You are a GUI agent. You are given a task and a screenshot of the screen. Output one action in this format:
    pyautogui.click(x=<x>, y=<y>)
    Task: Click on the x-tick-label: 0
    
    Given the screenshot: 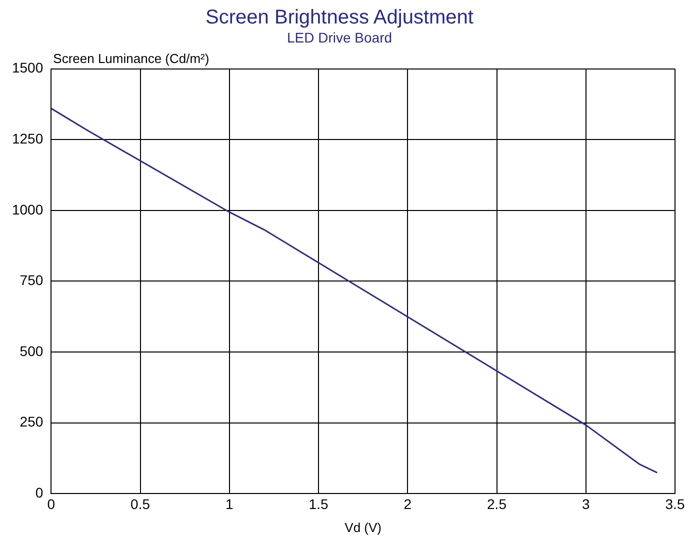 What is the action you would take?
    pyautogui.click(x=51, y=504)
    